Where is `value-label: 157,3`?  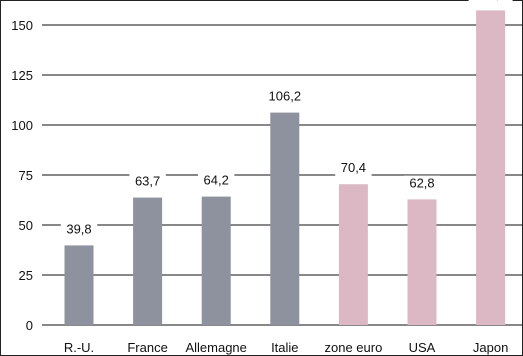
value-label: 157,3 is located at coordinates (490, 0).